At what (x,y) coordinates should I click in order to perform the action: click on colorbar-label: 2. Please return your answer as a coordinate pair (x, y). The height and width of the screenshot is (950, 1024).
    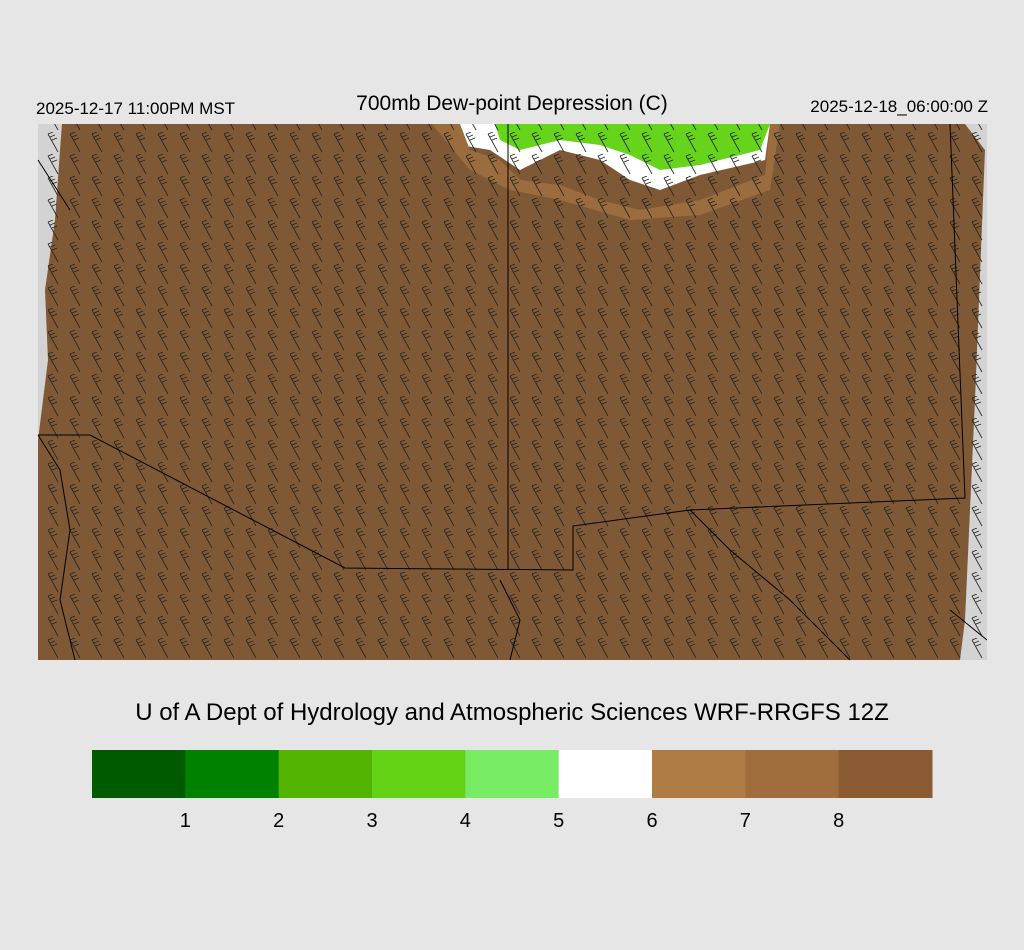
    Looking at the image, I should click on (278, 821).